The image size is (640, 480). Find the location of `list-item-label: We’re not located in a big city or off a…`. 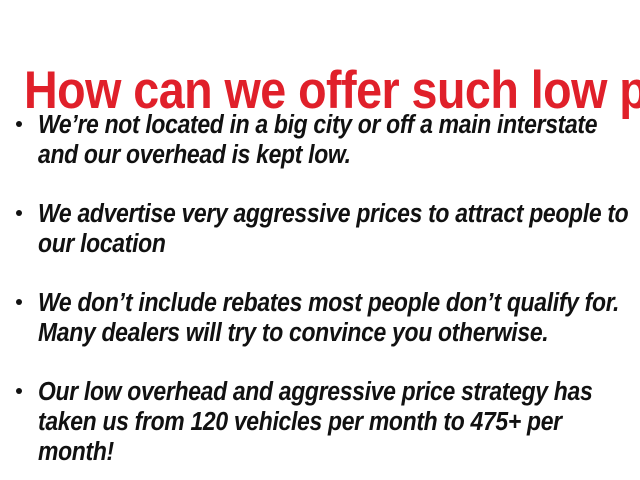

list-item-label: We’re not located in a big city or off a… is located at coordinates (318, 140).